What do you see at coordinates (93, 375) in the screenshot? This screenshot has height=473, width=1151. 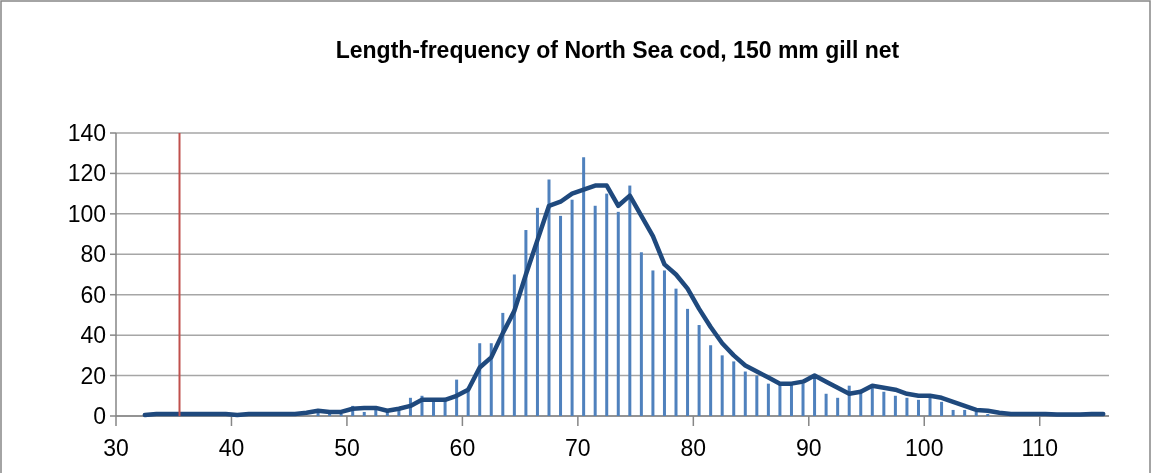 I see `y-tick-label: 20` at bounding box center [93, 375].